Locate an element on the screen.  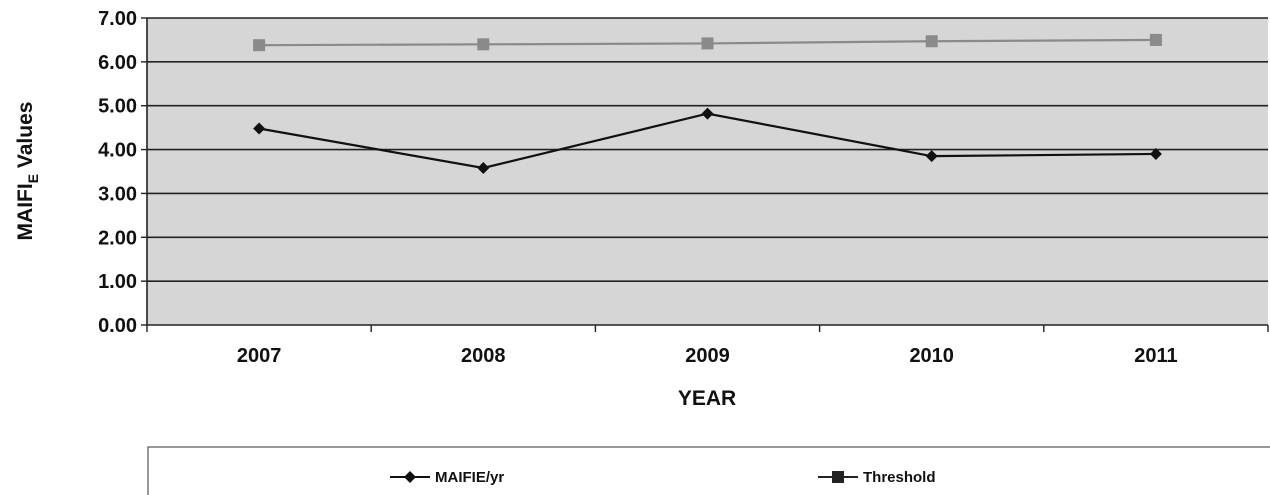
y-tick-label: 2.00 is located at coordinates (117, 238).